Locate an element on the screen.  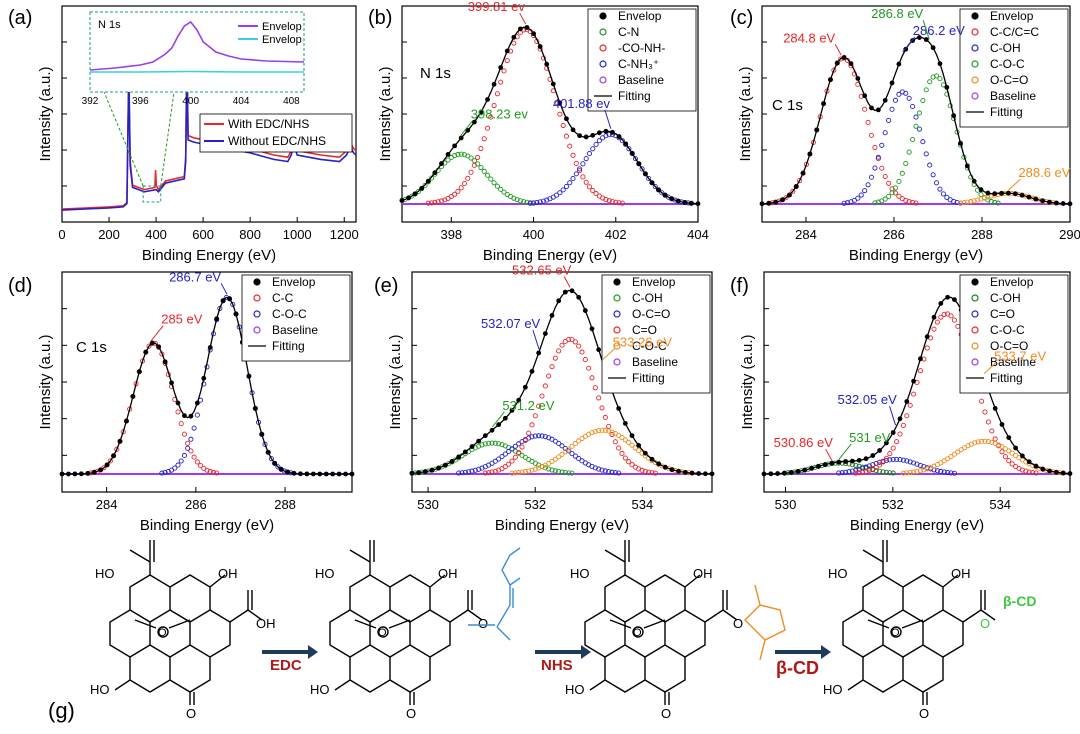
x-tick-label-a-0: 0 is located at coordinates (61, 234).